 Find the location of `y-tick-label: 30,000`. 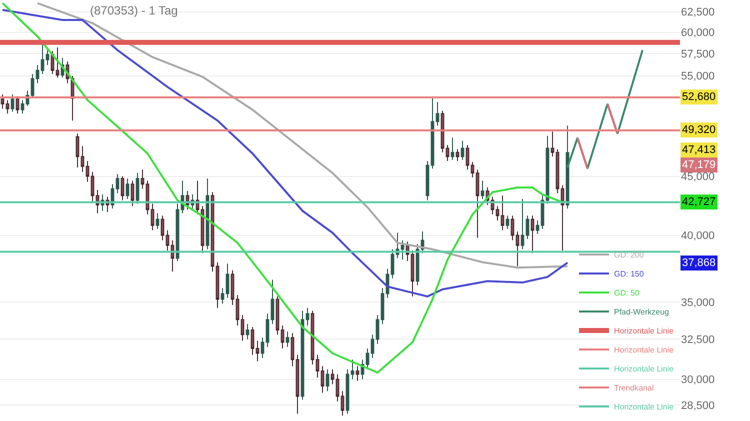

y-tick-label: 30,000 is located at coordinates (698, 380).